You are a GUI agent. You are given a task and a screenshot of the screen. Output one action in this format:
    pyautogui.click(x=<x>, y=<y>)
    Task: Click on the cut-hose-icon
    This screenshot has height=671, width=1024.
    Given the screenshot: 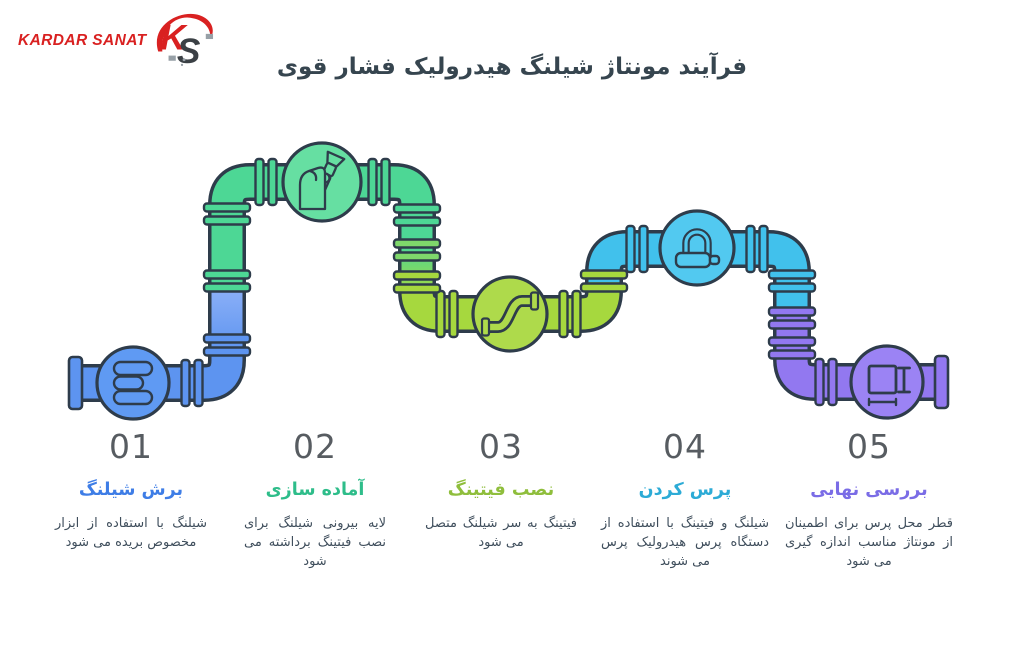 What is the action you would take?
    pyautogui.click(x=133, y=383)
    